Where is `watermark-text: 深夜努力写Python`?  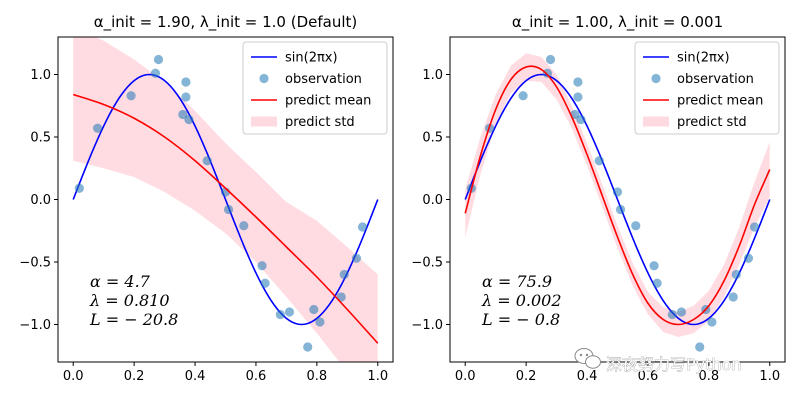 watermark-text: 深夜努力写Python is located at coordinates (673, 364).